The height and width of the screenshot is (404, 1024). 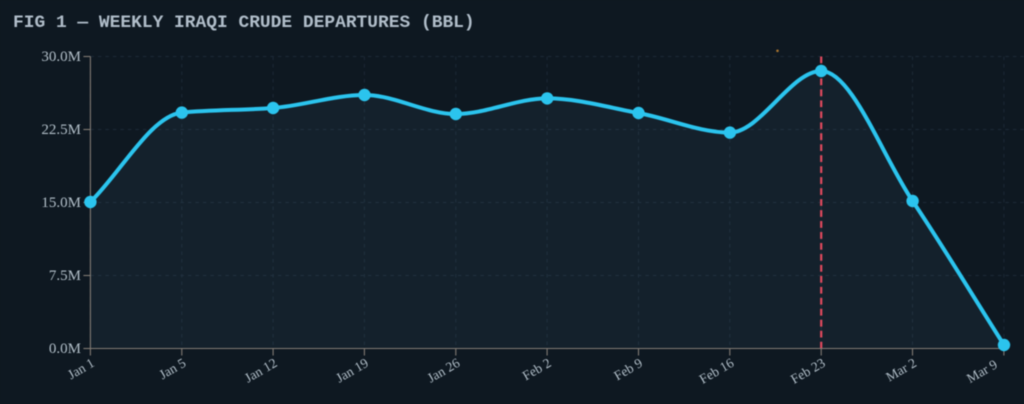 What do you see at coordinates (61, 57) in the screenshot?
I see `svg-text: 30.0M` at bounding box center [61, 57].